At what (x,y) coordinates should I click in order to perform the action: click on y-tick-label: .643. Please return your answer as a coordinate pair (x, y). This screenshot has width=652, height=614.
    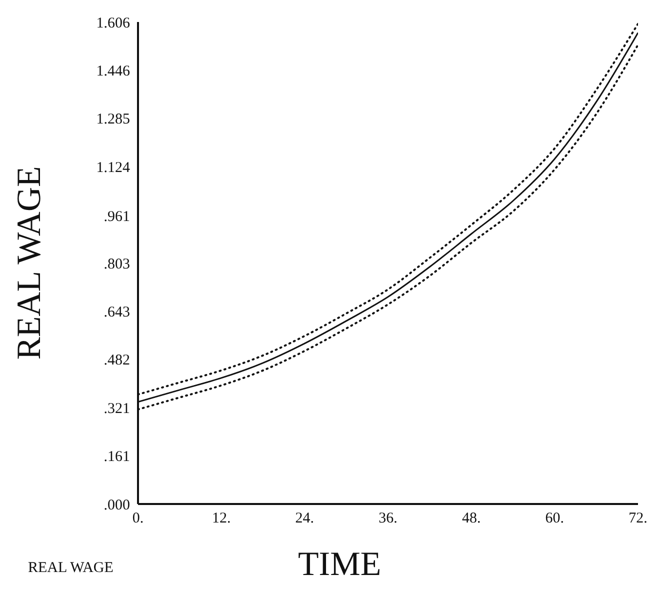
    Looking at the image, I should click on (117, 312).